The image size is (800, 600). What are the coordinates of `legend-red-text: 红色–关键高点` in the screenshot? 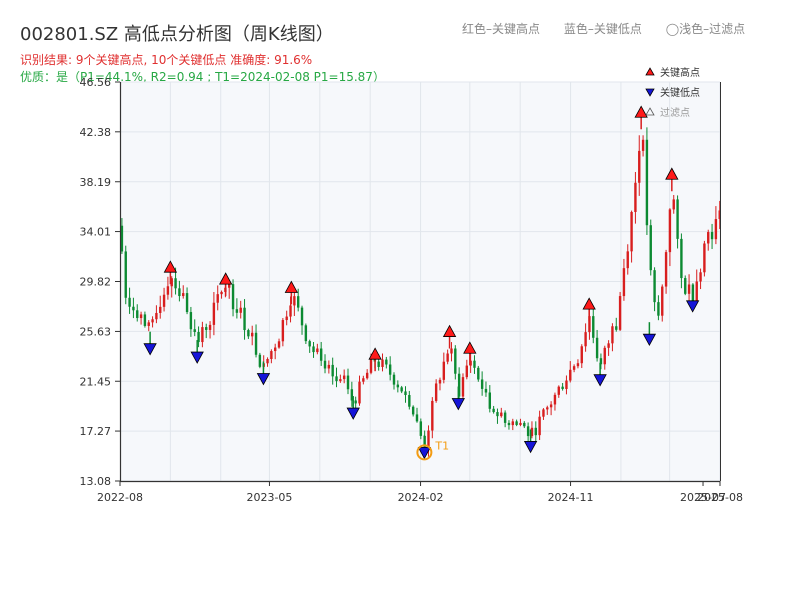 It's located at (501, 29).